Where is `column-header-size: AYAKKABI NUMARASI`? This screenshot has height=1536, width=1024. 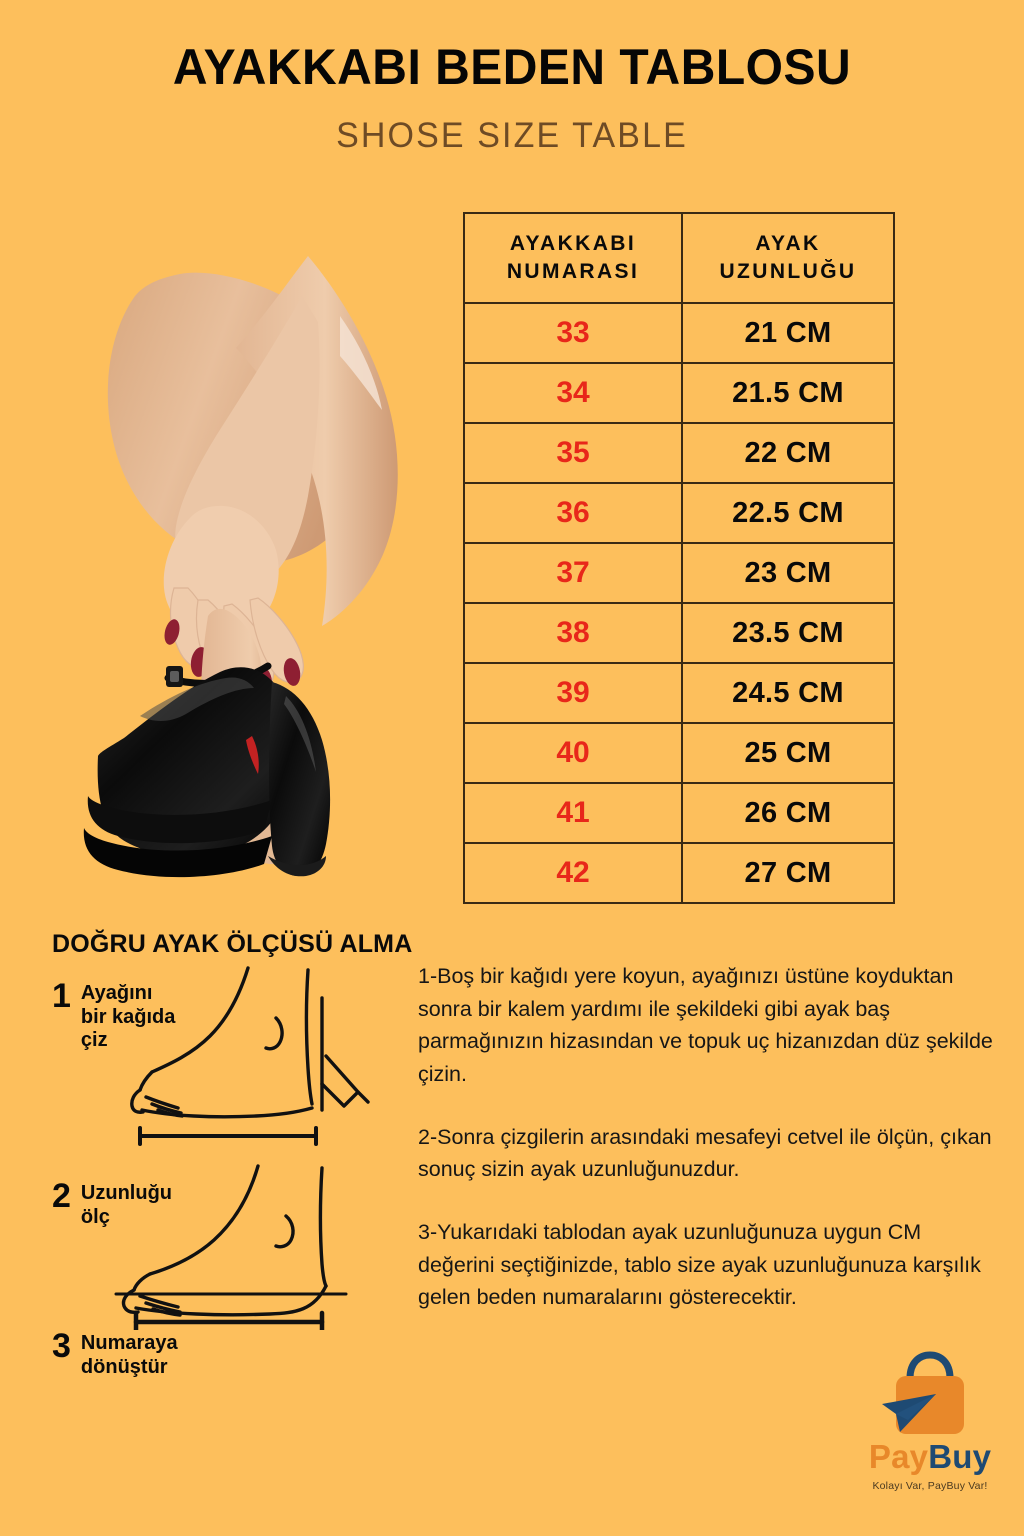
column-header-size: AYAKKABI NUMARASI is located at coordinates (573, 258).